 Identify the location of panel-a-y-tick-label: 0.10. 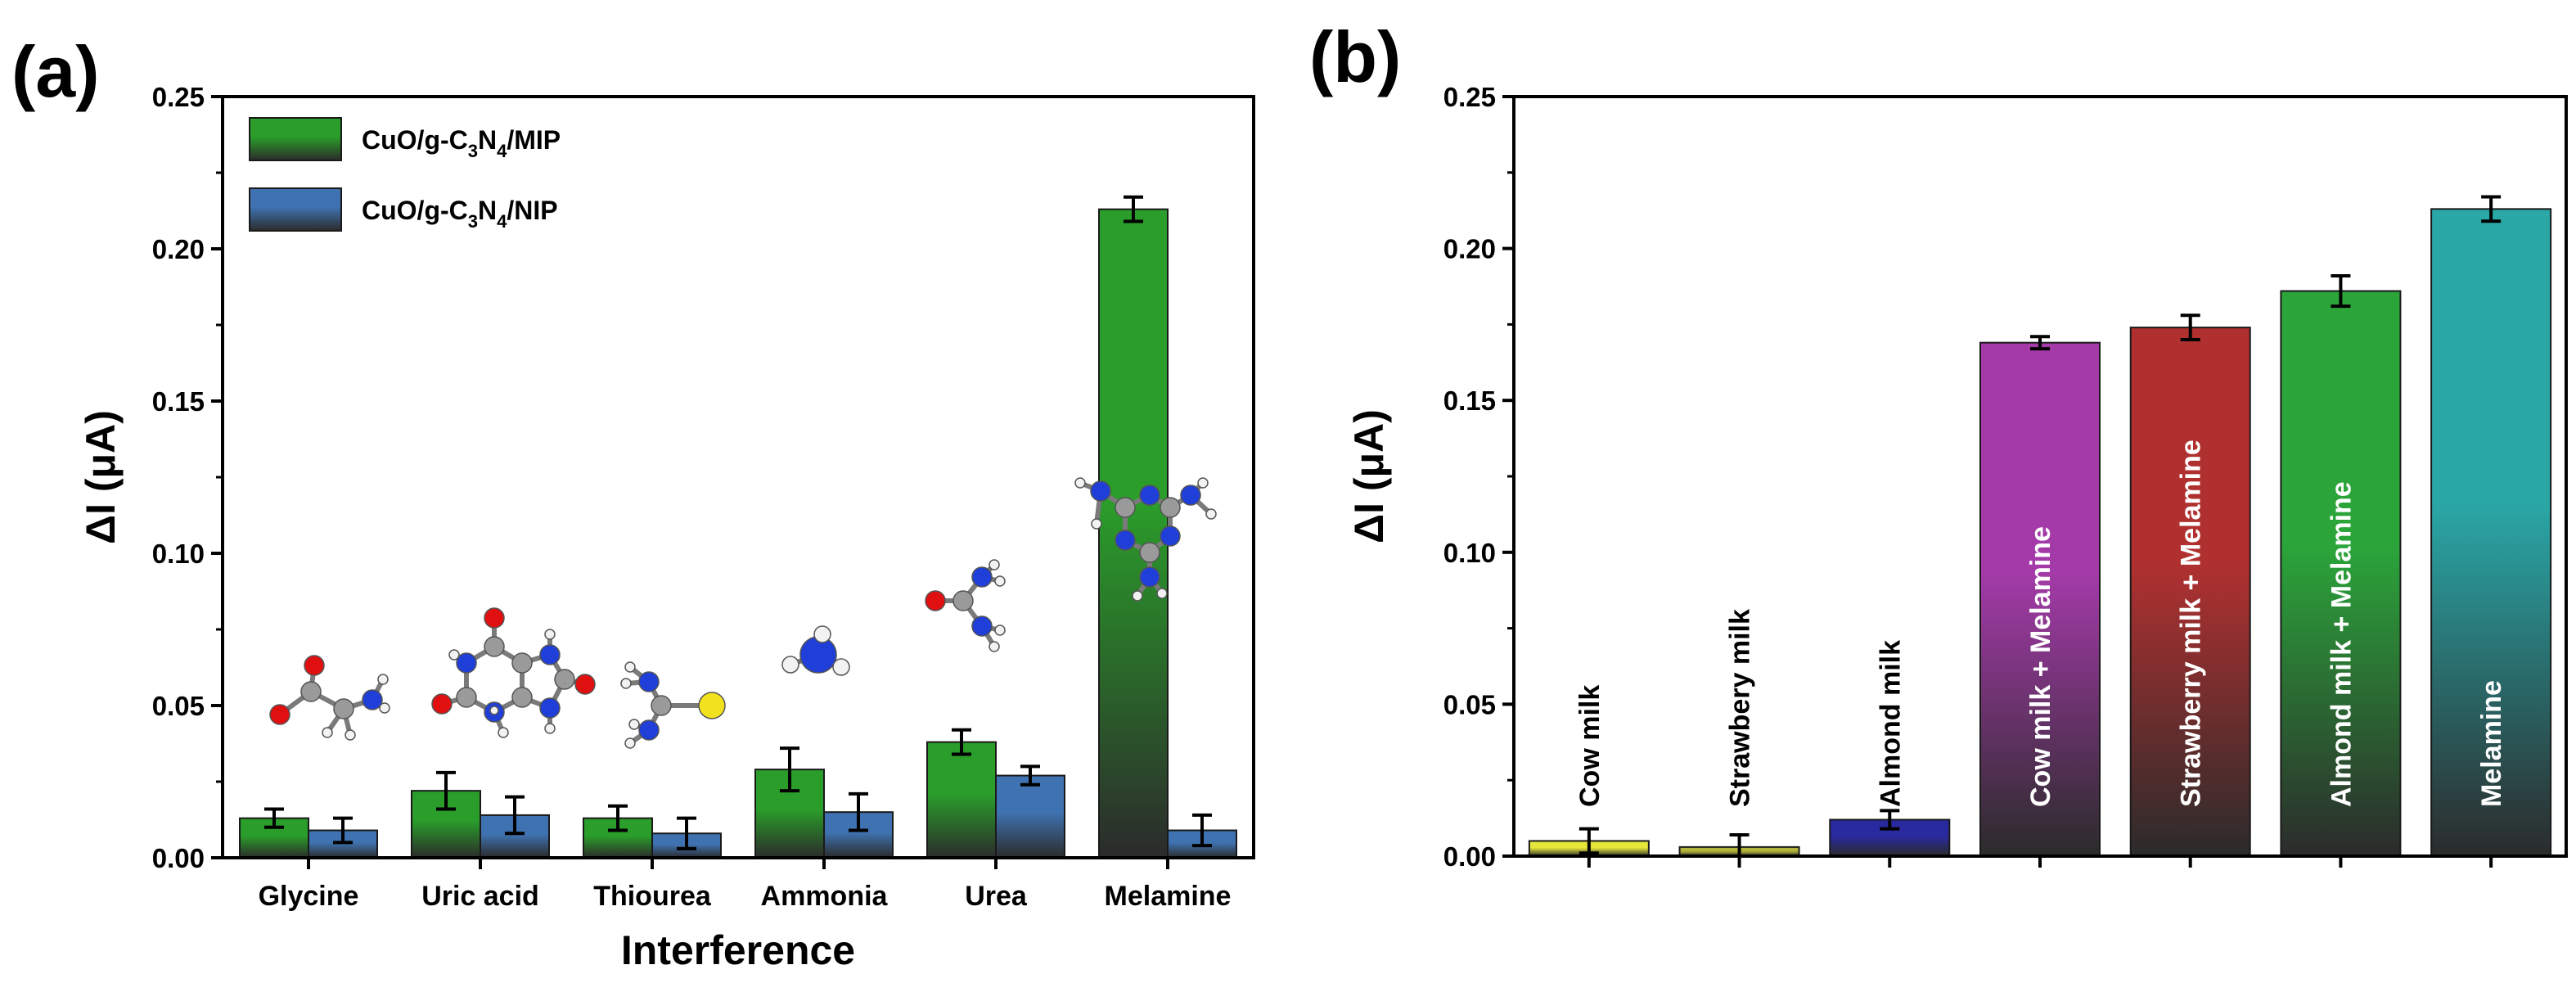
(179, 554).